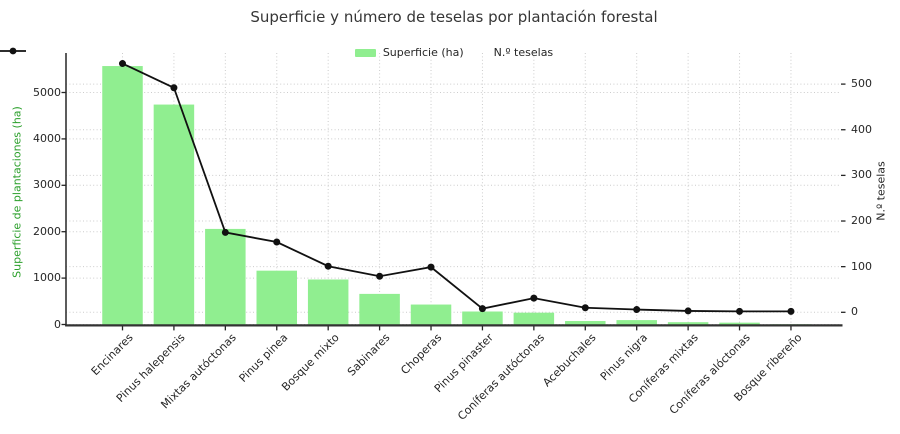 This screenshot has height=434, width=900. I want to click on legend-label-superficie: Superficie (ha), so click(423, 52).